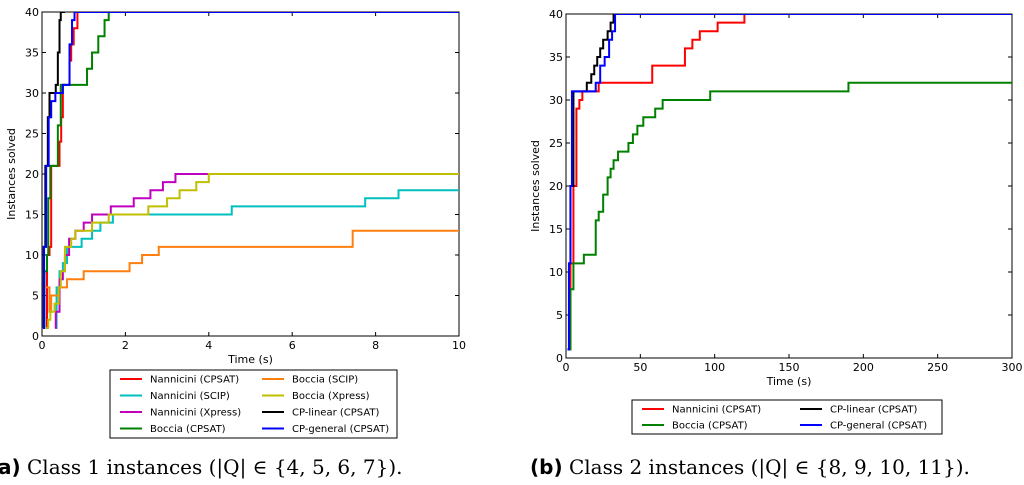 This screenshot has width=1024, height=485. I want to click on x-tick-label: 10, so click(459, 345).